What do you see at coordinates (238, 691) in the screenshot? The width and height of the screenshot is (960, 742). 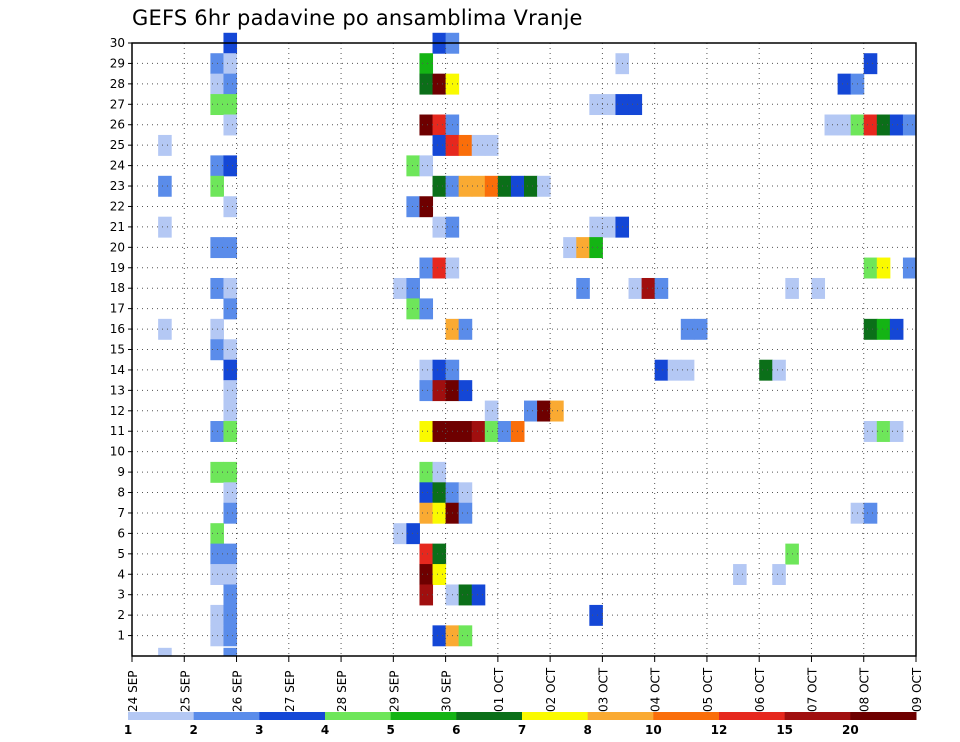 I see `x-tick-label: 26 SEP` at bounding box center [238, 691].